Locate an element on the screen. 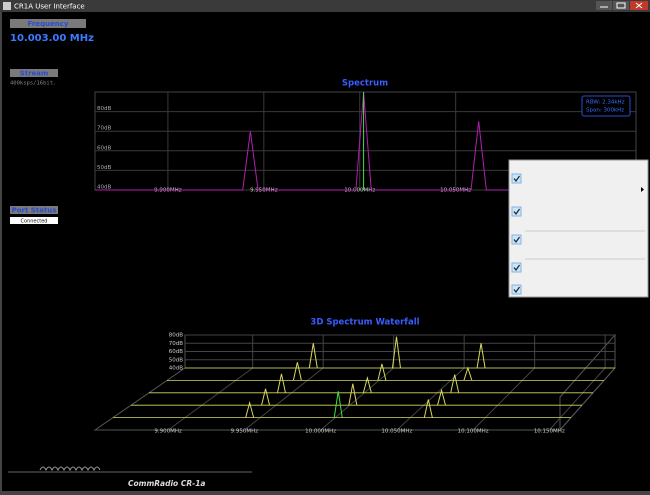 The image size is (650, 495). chart-title: 3D Spectrum Waterfall is located at coordinates (364, 323).